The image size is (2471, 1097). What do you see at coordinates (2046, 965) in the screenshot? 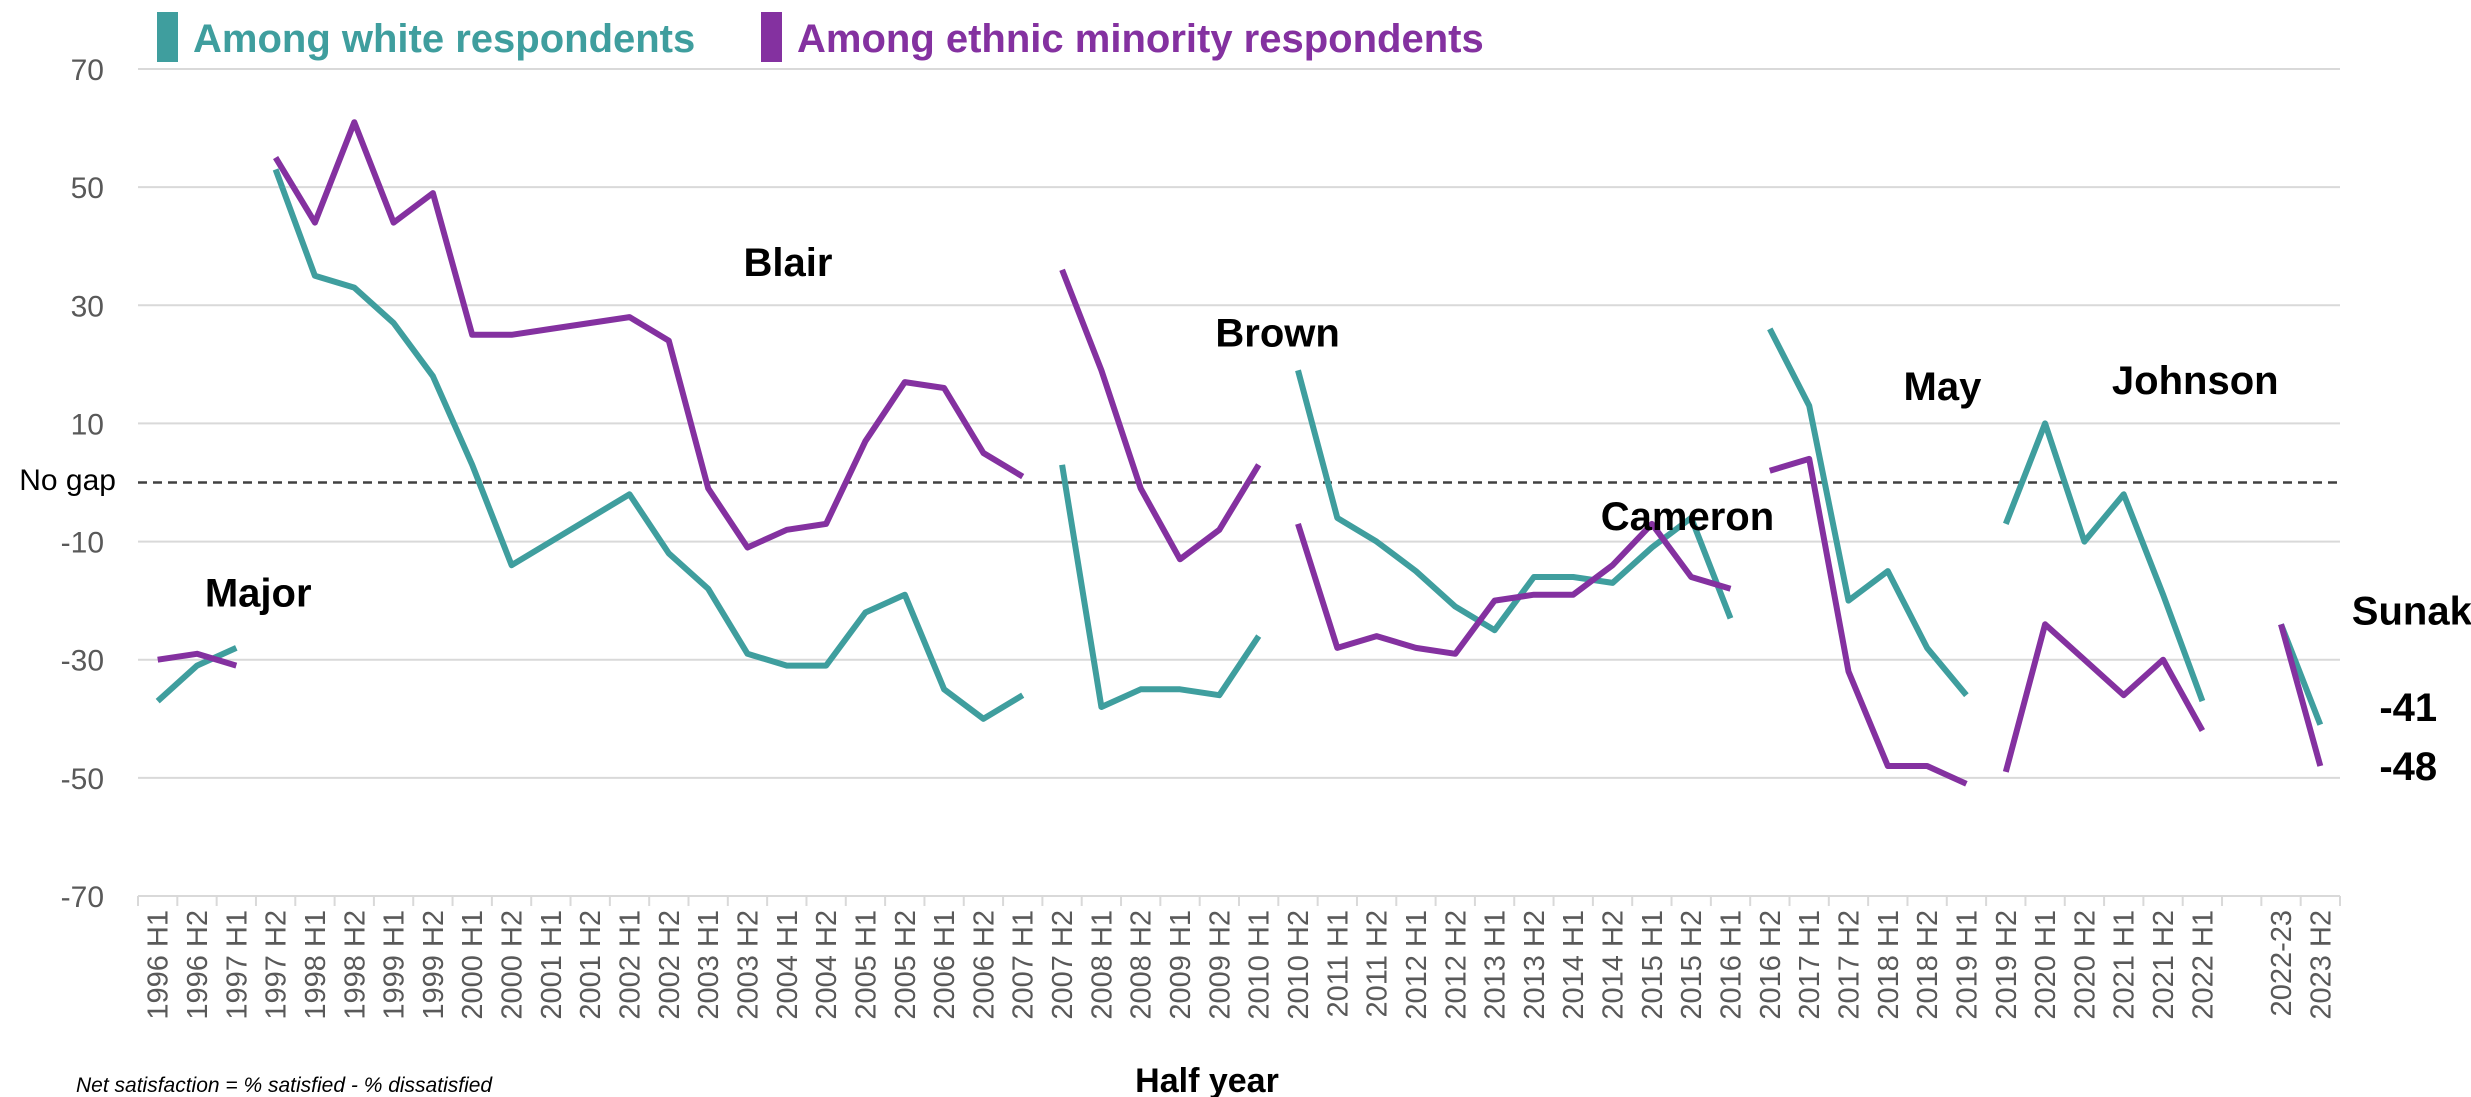
I see `x-tick-label: 2020 H1` at bounding box center [2046, 965].